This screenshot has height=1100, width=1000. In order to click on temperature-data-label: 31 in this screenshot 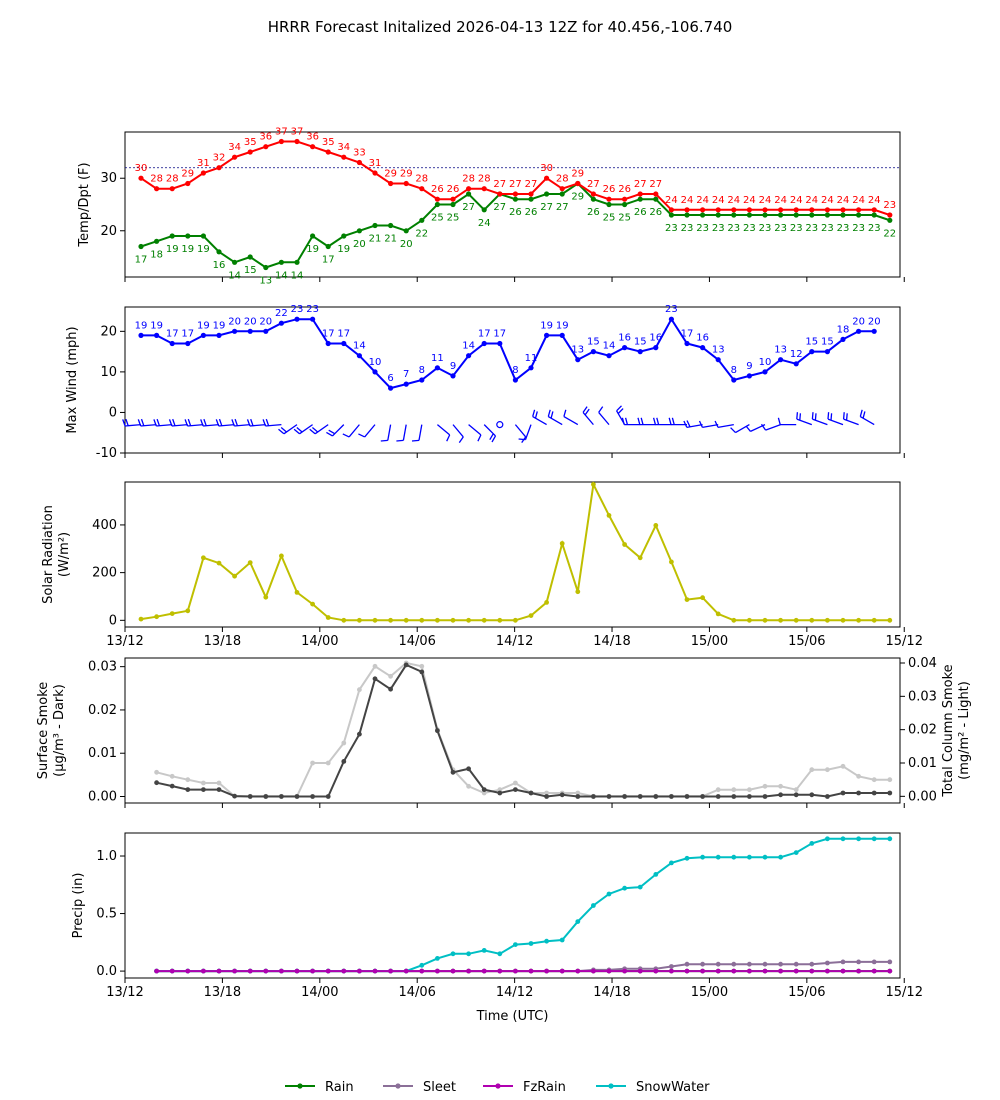, I will do `click(203, 163)`.